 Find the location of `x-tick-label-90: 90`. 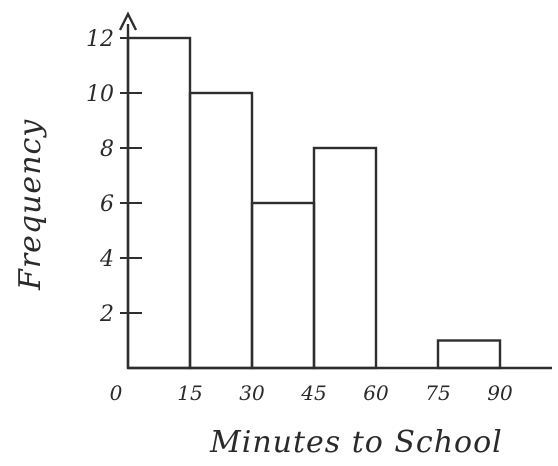

x-tick-label-90: 90 is located at coordinates (500, 393).